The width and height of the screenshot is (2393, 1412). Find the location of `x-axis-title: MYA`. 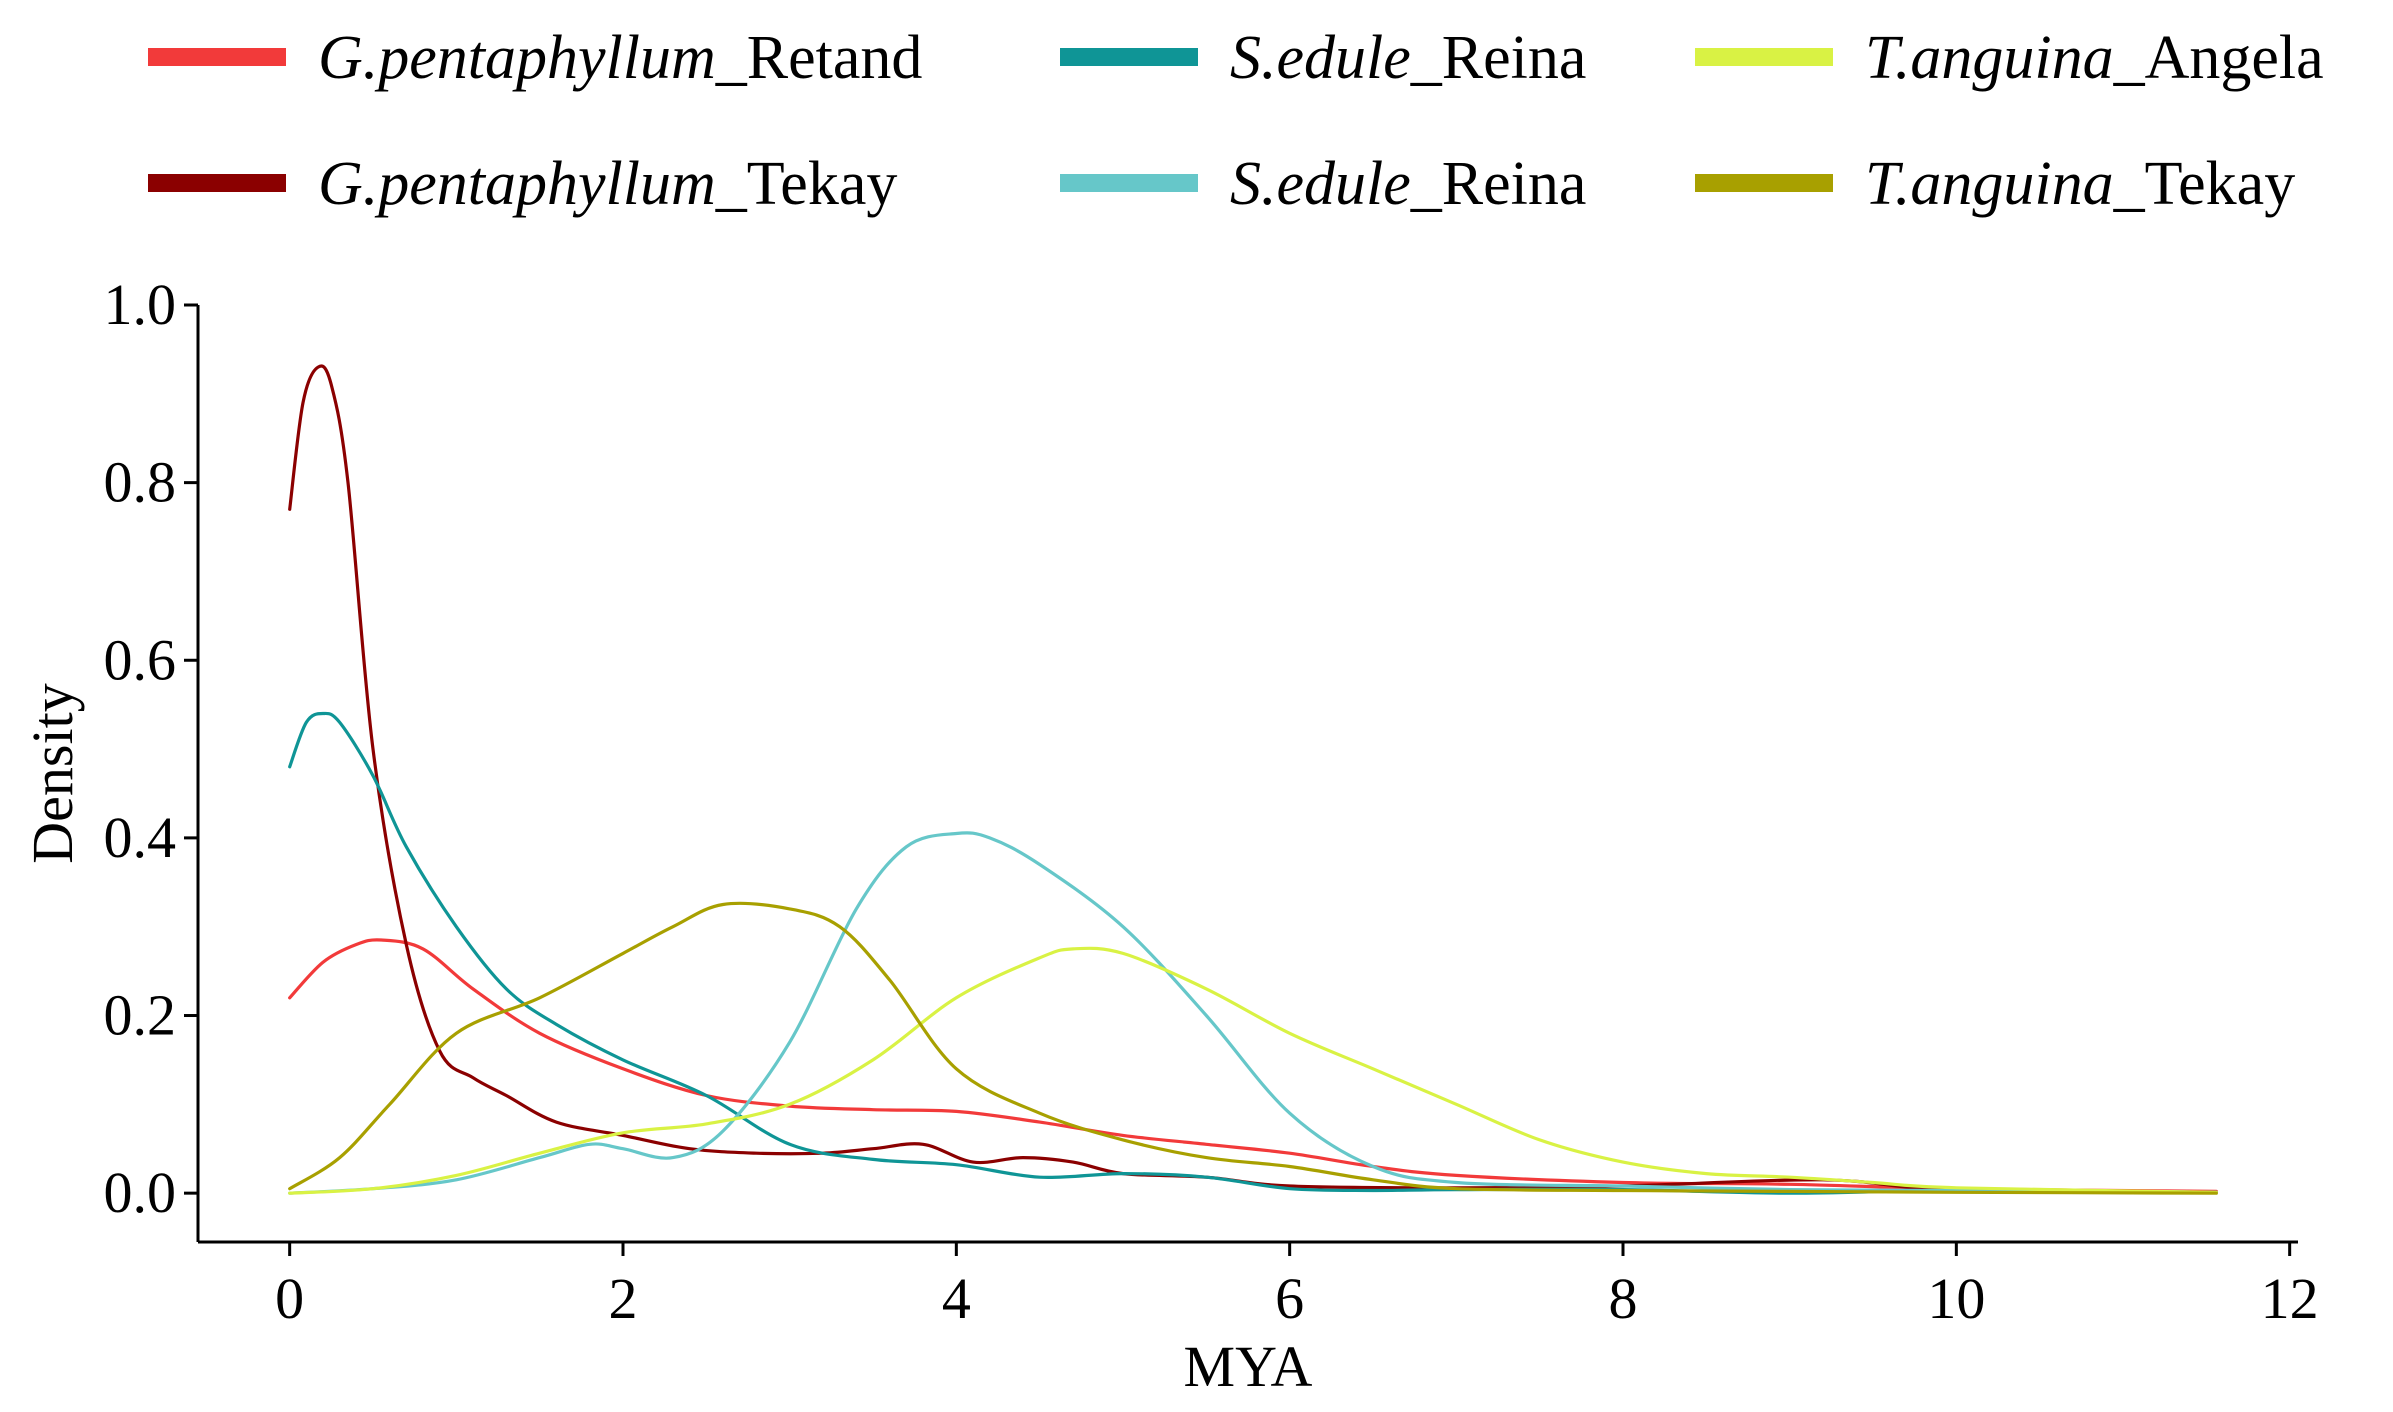

x-axis-title: MYA is located at coordinates (1248, 1366).